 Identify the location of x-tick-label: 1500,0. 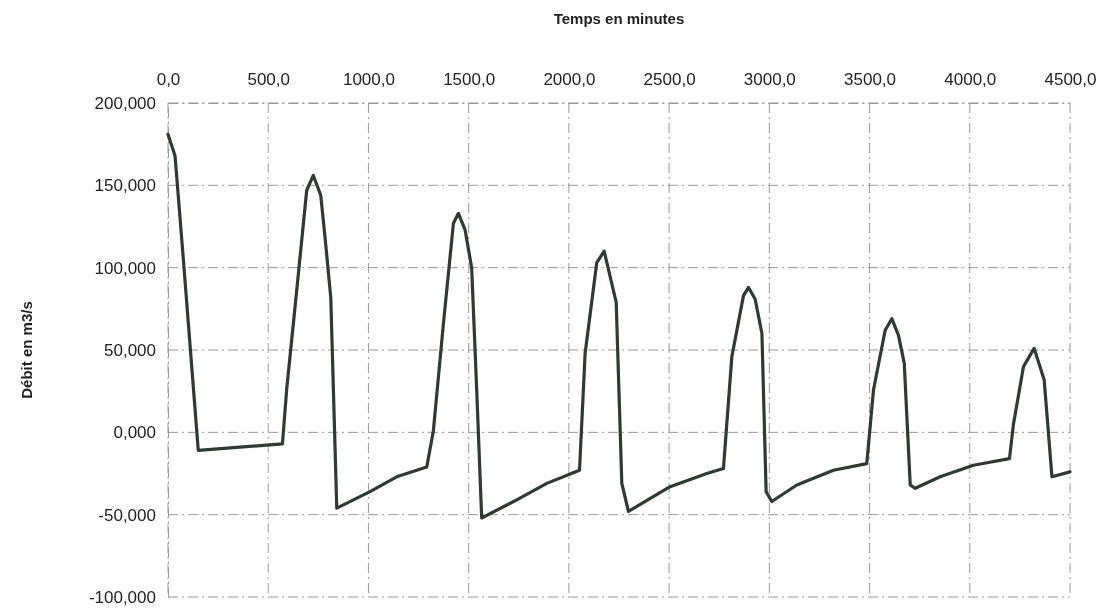
(469, 79).